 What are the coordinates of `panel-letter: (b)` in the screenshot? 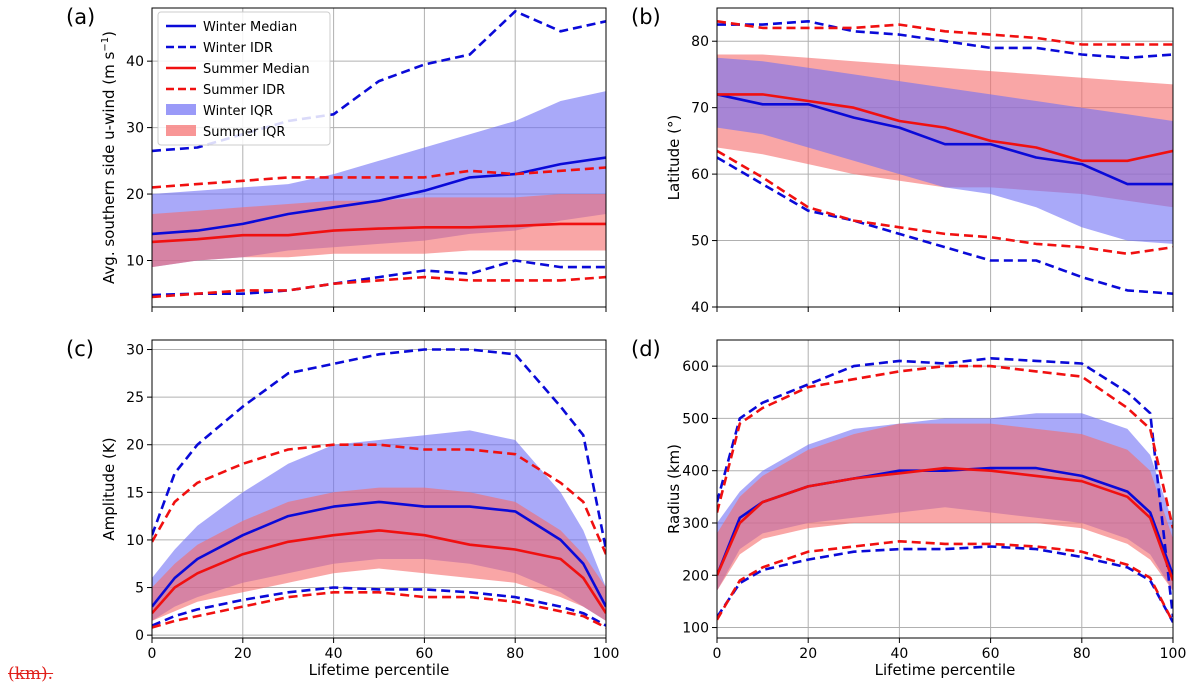 It's located at (646, 17).